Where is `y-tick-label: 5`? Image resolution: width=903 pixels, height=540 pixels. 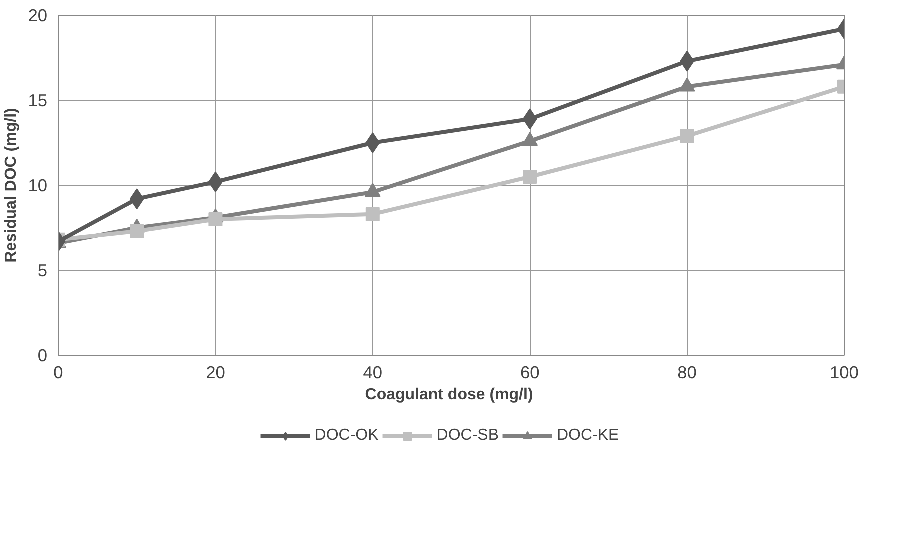
y-tick-label: 5 is located at coordinates (43, 270).